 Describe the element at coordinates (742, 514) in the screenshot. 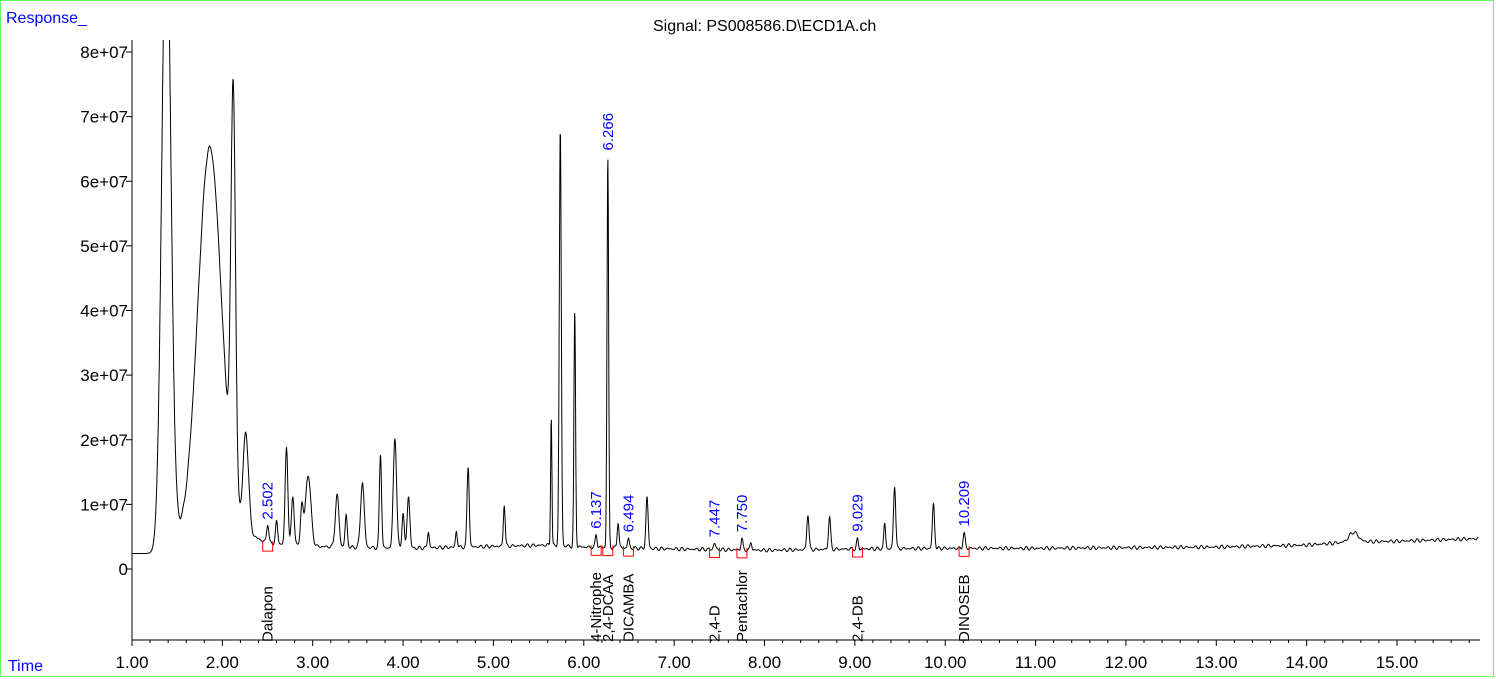

I see `retention-time-label: 7.750` at that location.